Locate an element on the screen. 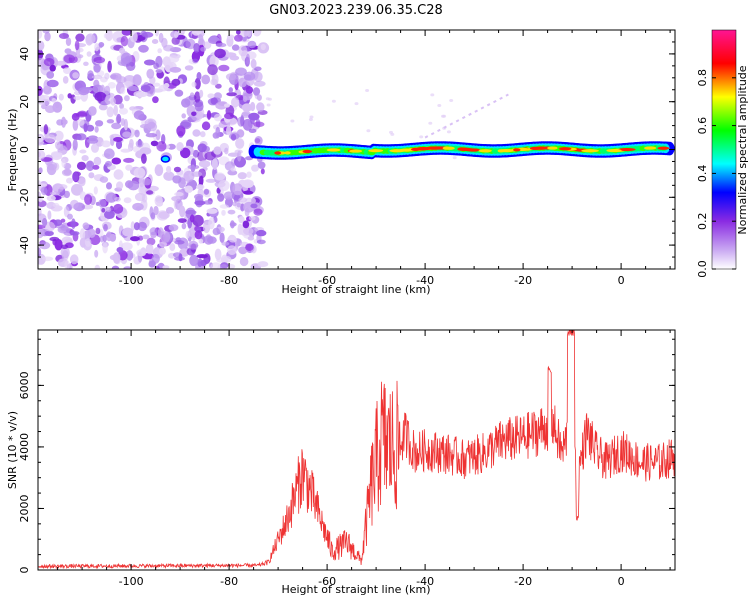 The height and width of the screenshot is (600, 750). spectrogram-y-tick-label: -20 is located at coordinates (24, 197).